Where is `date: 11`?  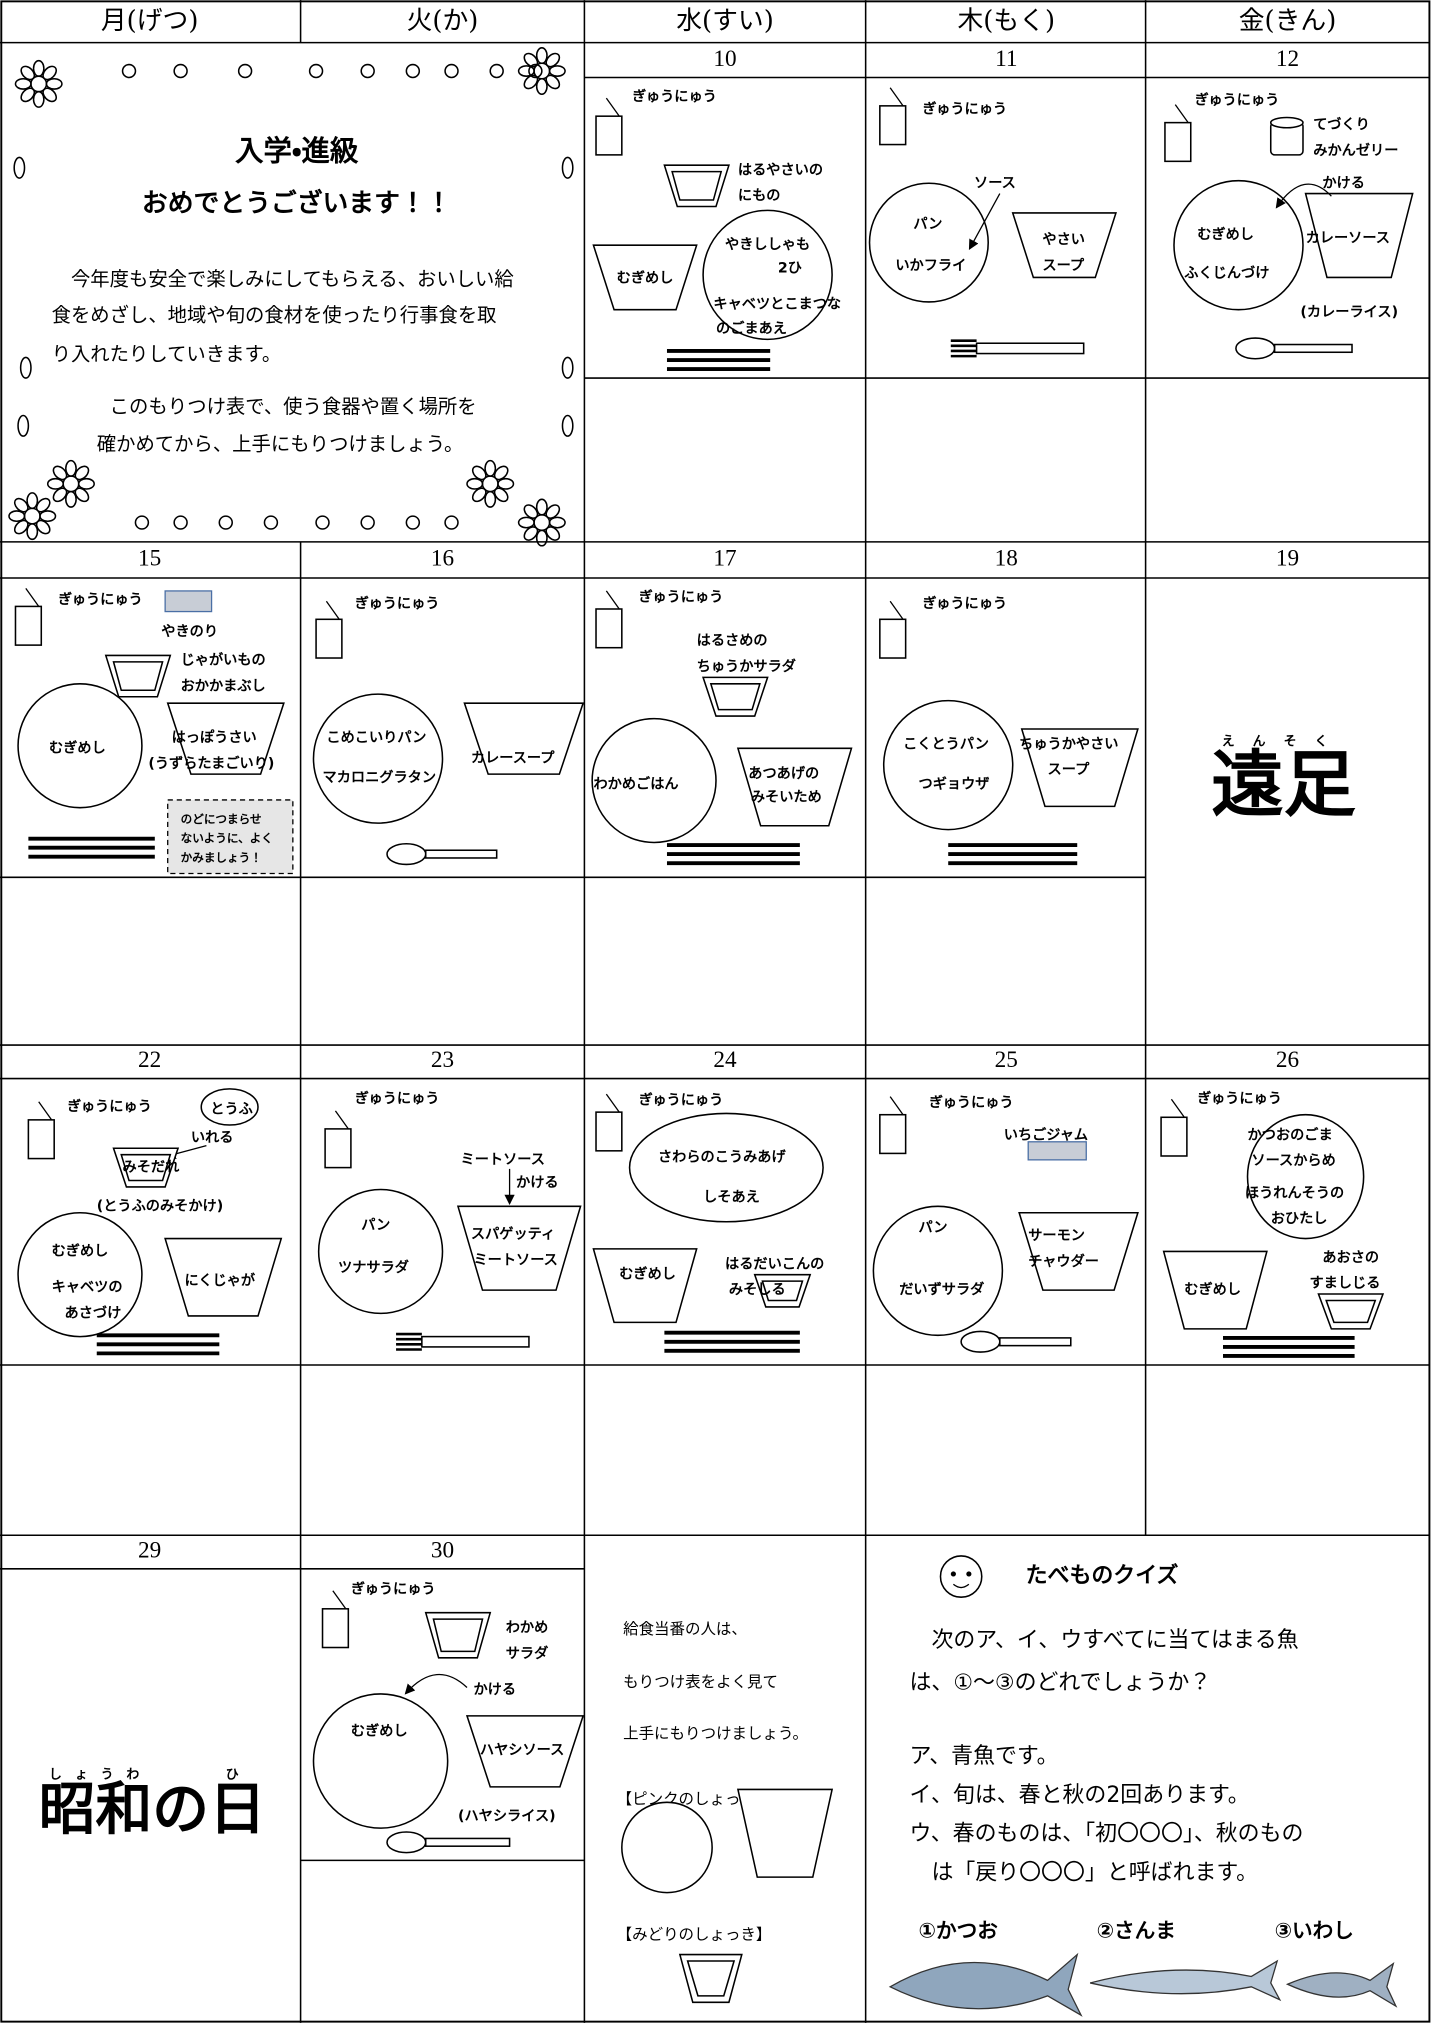 date: 11 is located at coordinates (1006, 59).